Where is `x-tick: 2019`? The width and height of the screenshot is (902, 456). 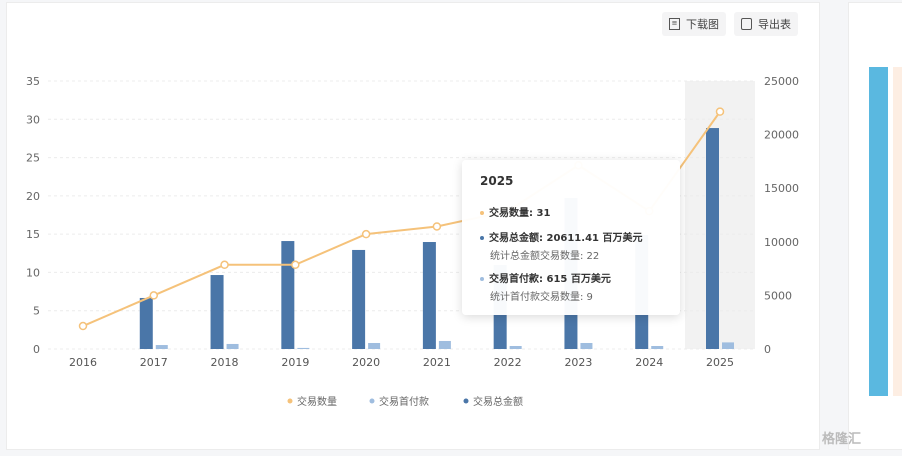
x-tick: 2019 is located at coordinates (295, 362).